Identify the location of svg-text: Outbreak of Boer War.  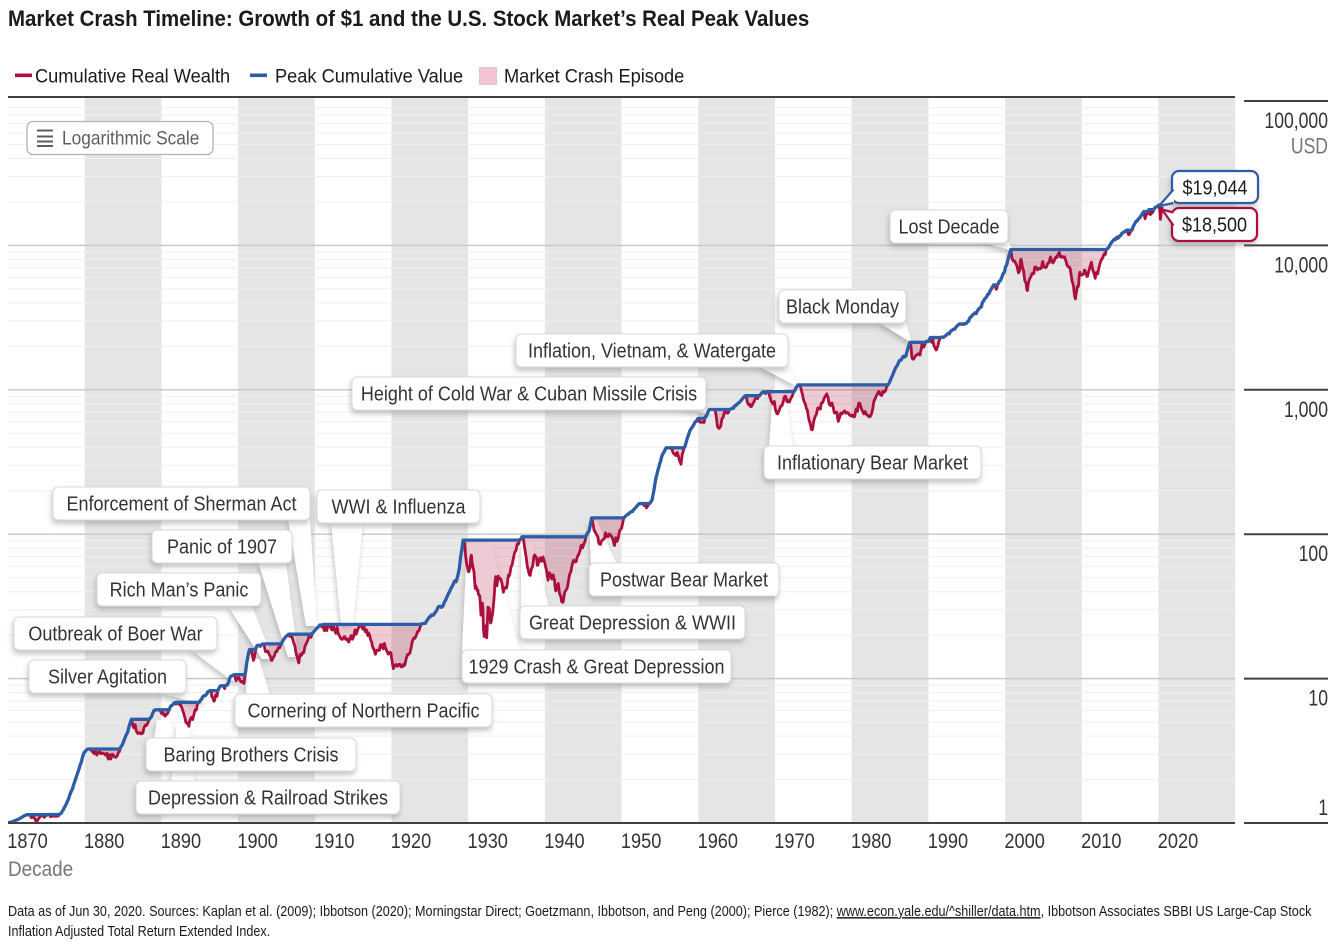
(115, 635).